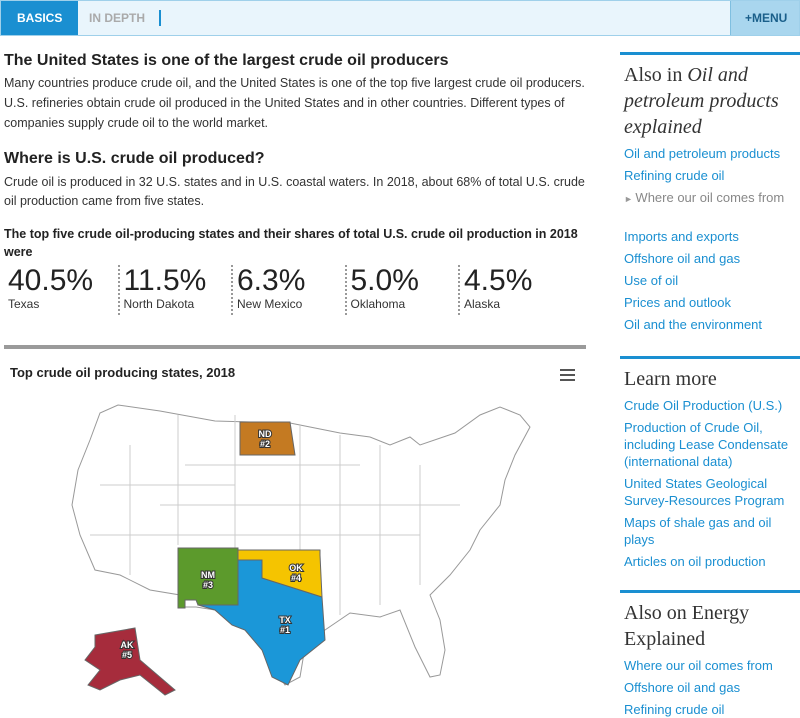 This screenshot has width=800, height=718. Describe the element at coordinates (285, 630) in the screenshot. I see `state-rank: #1` at that location.